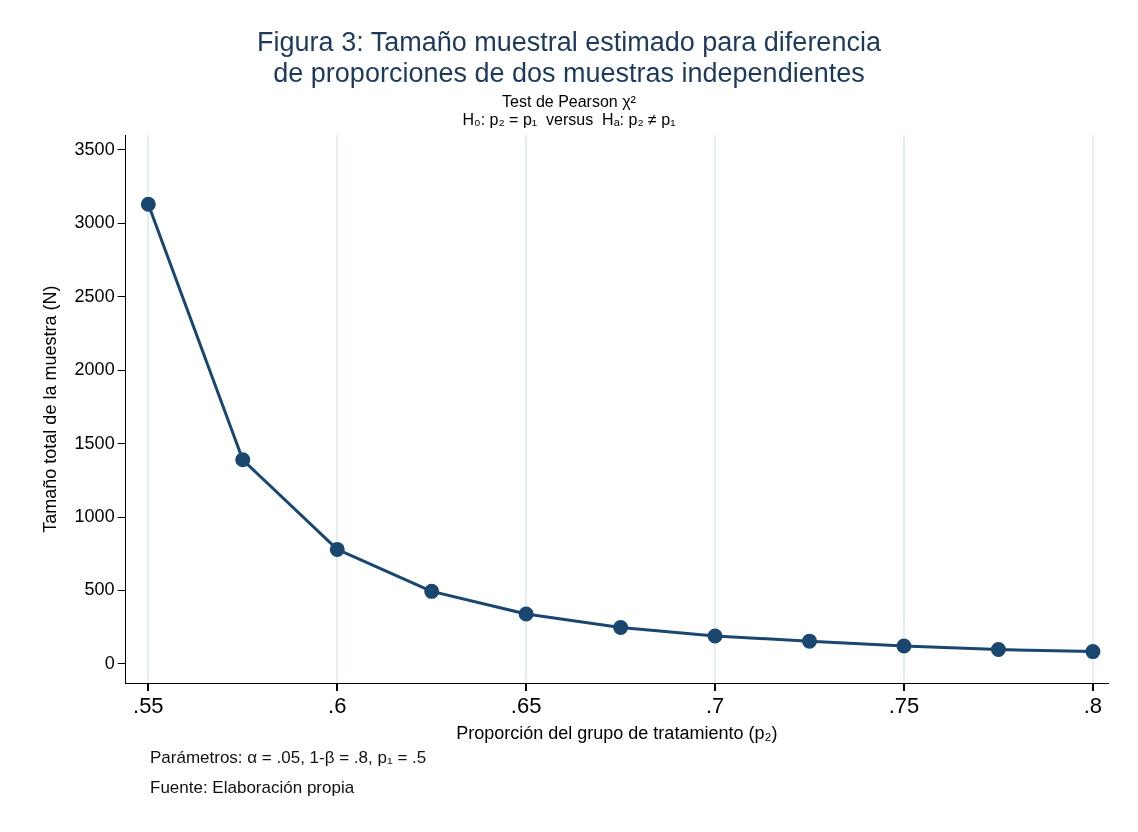  Describe the element at coordinates (253, 788) in the screenshot. I see `source-note: Fuente: Elaboración propia` at that location.